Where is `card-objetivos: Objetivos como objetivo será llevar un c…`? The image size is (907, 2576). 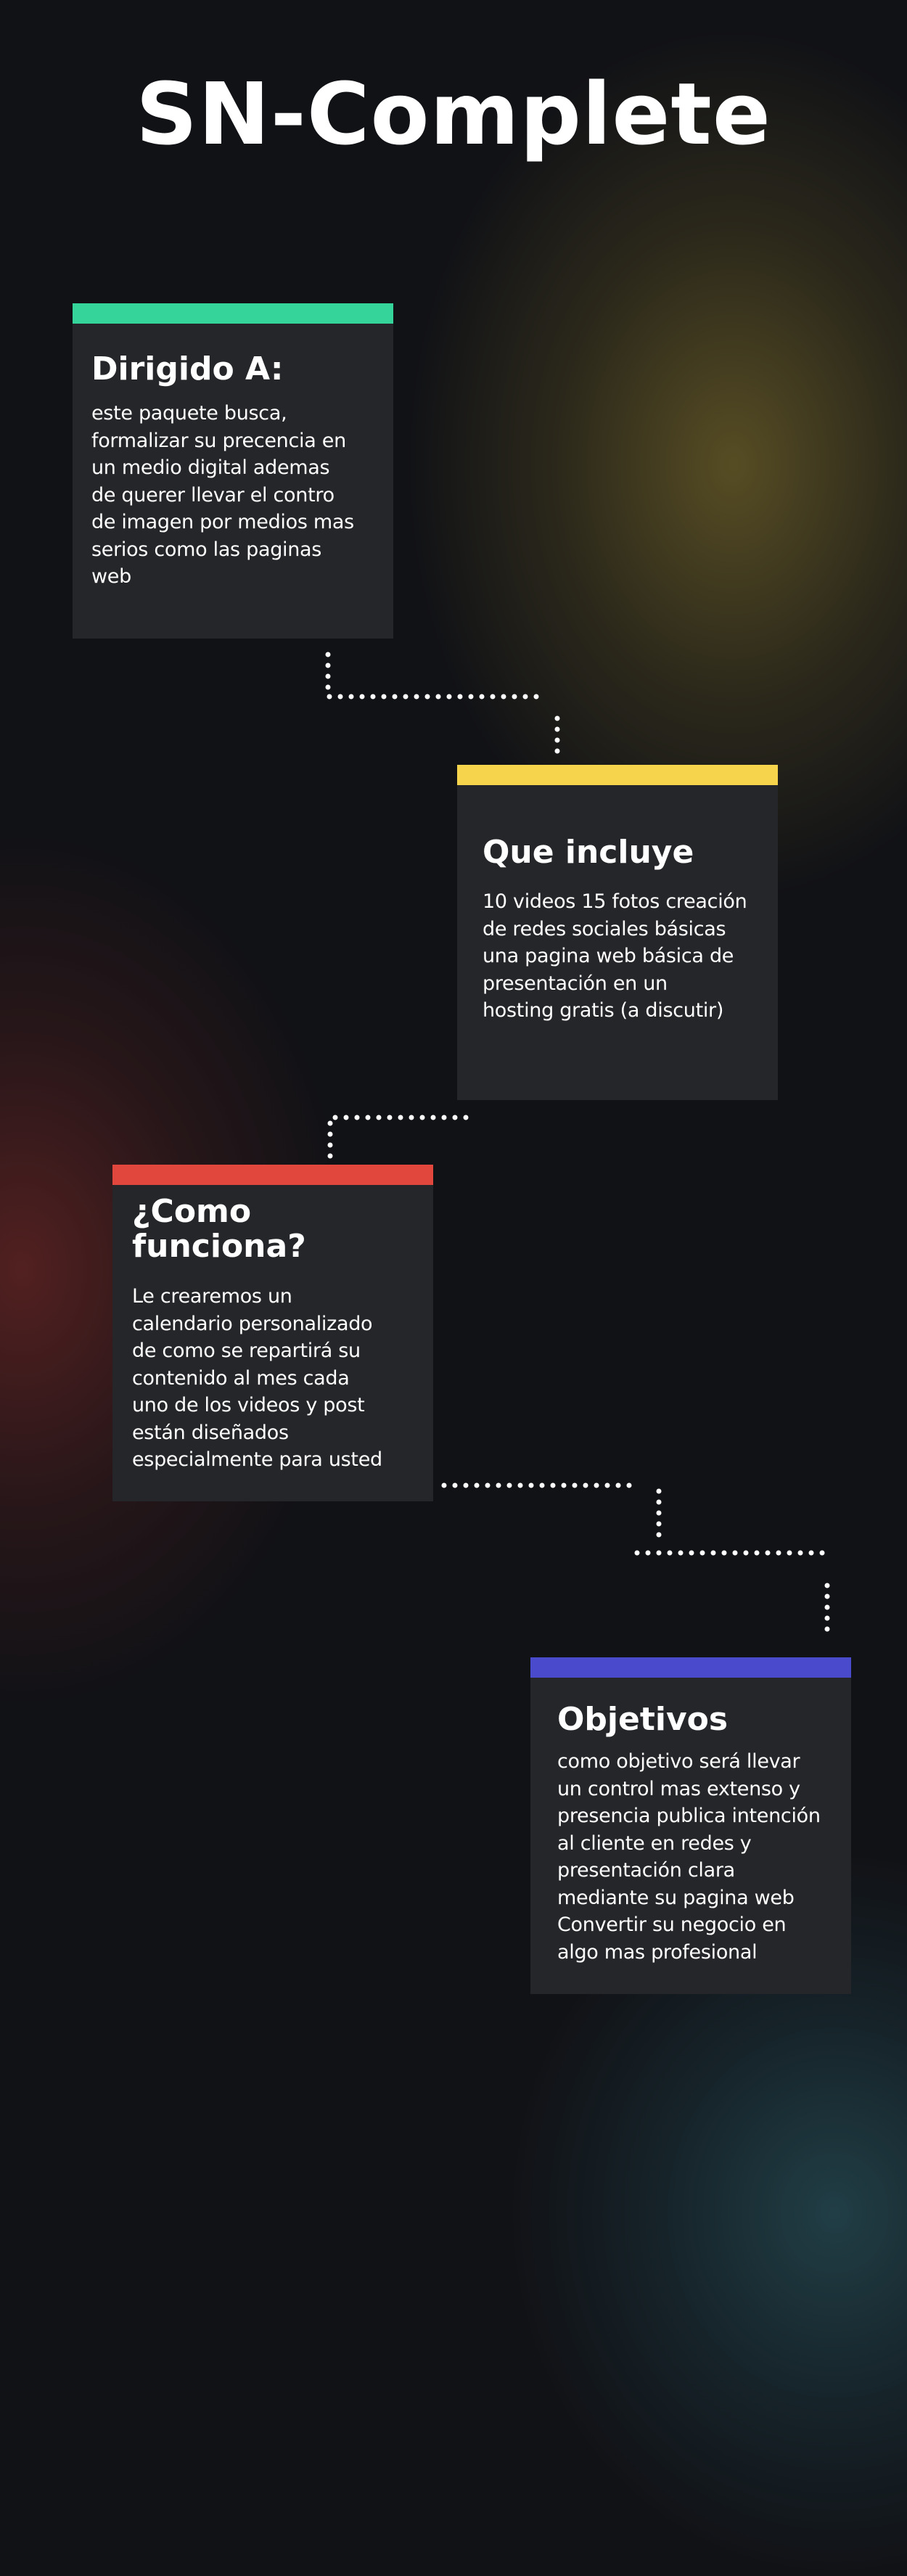
card-objetivos: Objetivos como objetivo será llevar un c… is located at coordinates (690, 1825).